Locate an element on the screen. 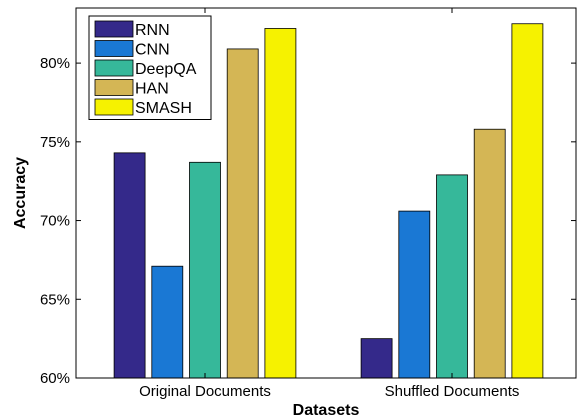  y-tick-label: 65% is located at coordinates (55, 299).